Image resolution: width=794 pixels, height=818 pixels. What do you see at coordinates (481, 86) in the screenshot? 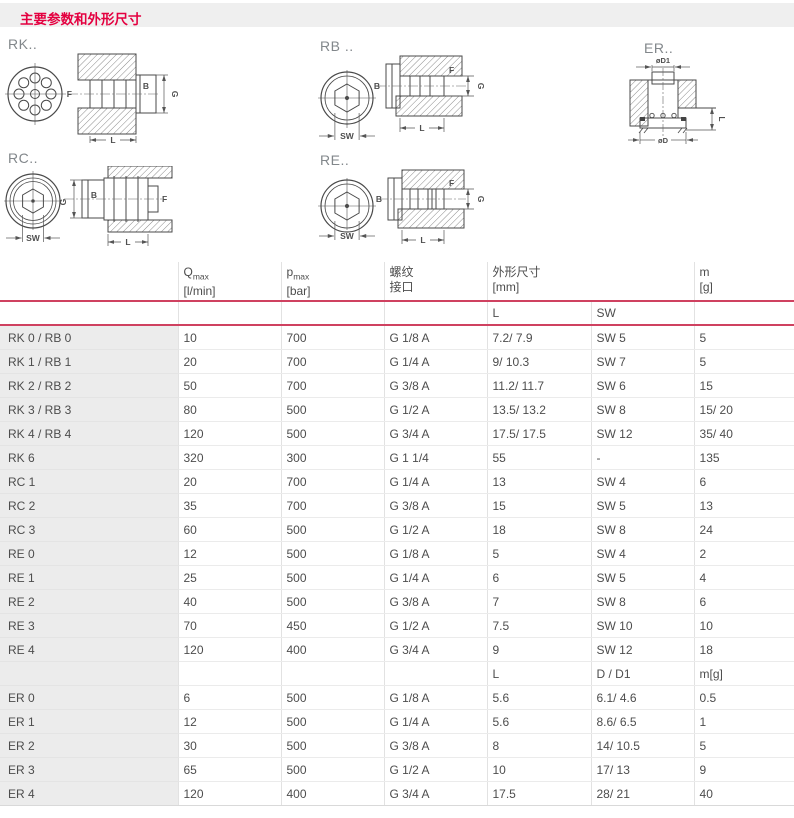
I see `rb-dim-g-label: G` at bounding box center [481, 86].